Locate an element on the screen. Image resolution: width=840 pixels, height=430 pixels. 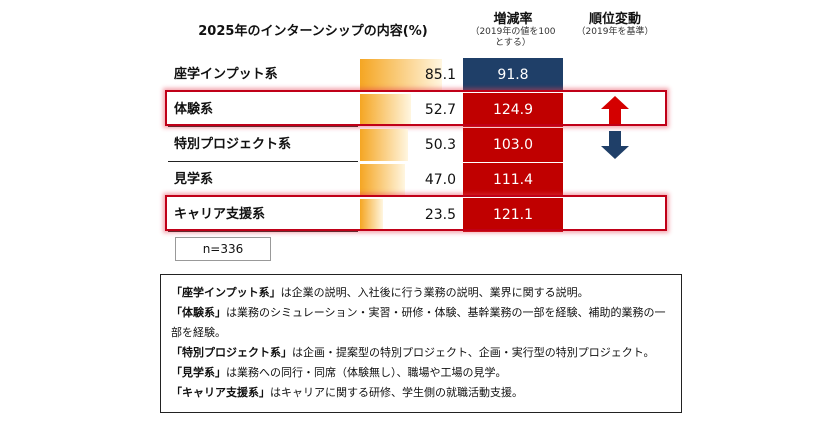
definition-term: 「見学系」 is located at coordinates (198, 372).